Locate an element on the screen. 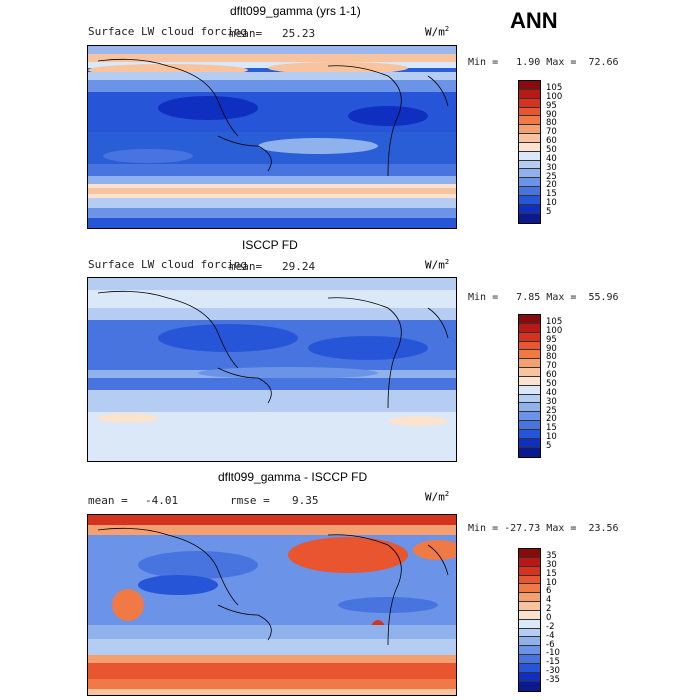  colorbar-tick-label: -30 is located at coordinates (553, 671).